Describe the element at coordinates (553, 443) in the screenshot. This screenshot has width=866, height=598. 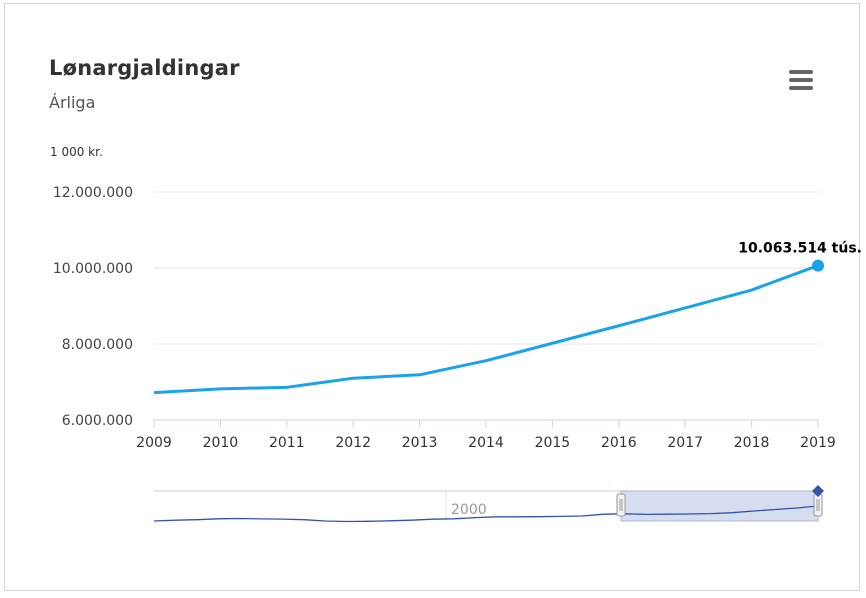
I see `x-tick-label: 2015` at that location.